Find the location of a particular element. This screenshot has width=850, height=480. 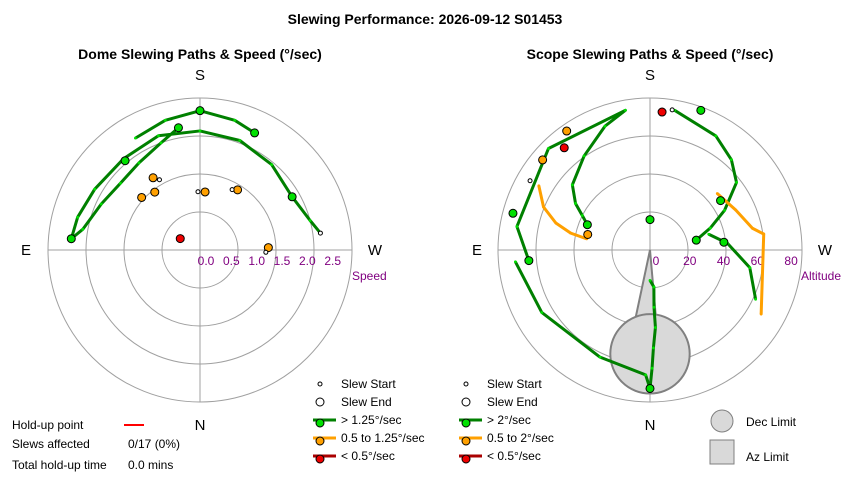

scope-legend-slew-start-label: Slew Start is located at coordinates (514, 384).